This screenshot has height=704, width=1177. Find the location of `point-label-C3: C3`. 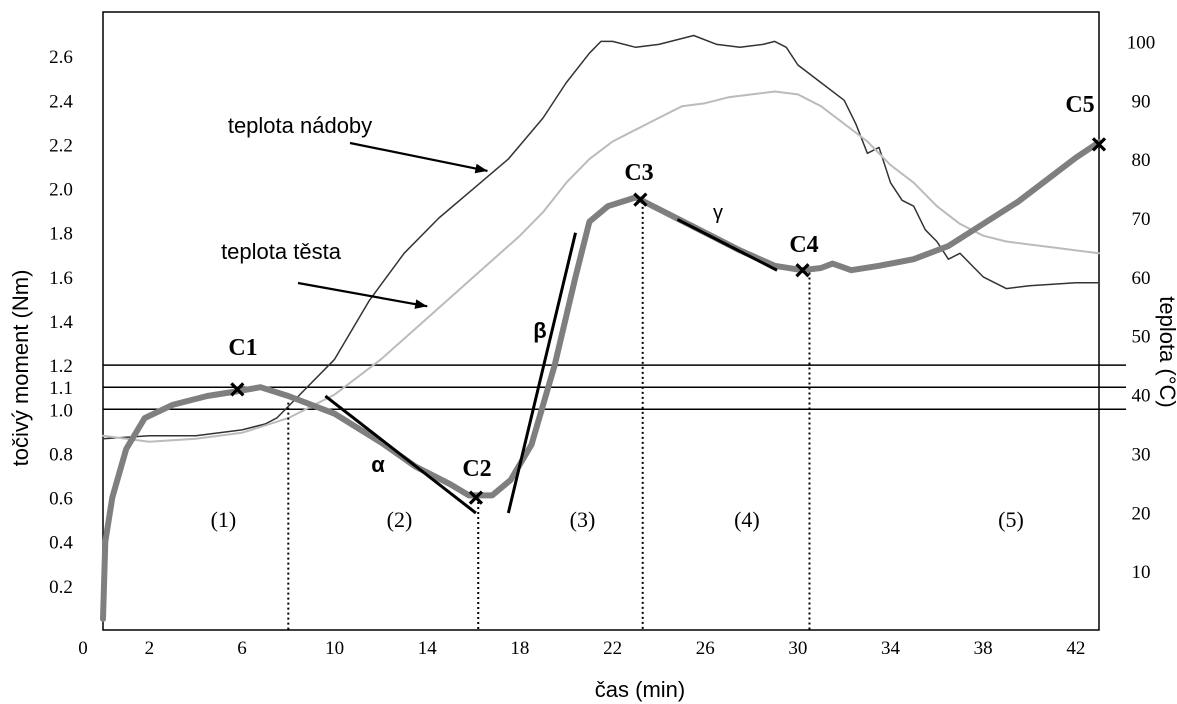

point-label-C3: C3 is located at coordinates (638, 173).